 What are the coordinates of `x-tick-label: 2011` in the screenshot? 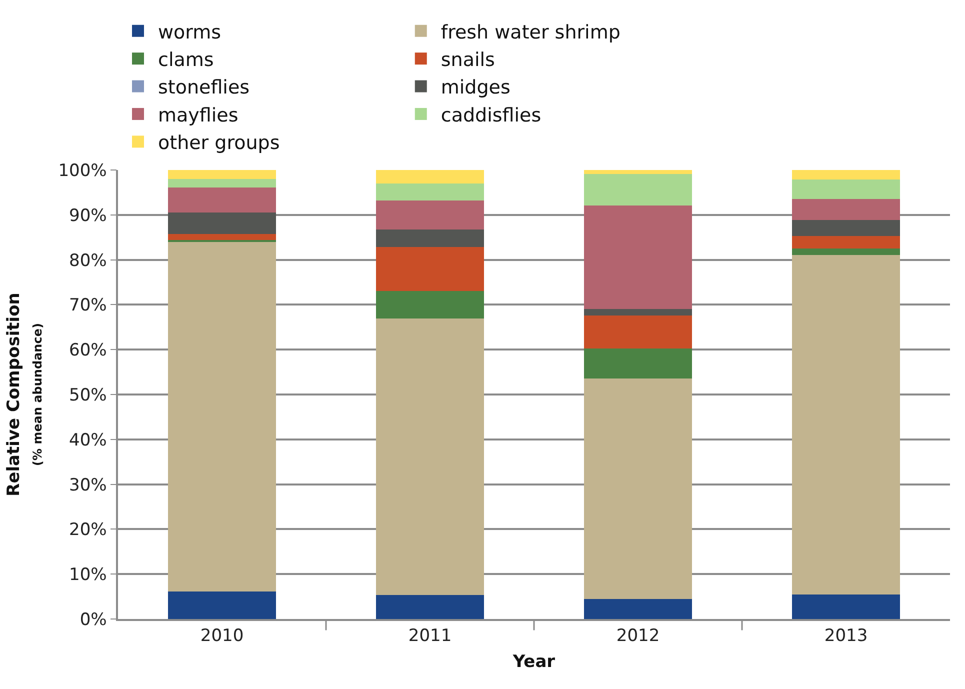 It's located at (430, 636).